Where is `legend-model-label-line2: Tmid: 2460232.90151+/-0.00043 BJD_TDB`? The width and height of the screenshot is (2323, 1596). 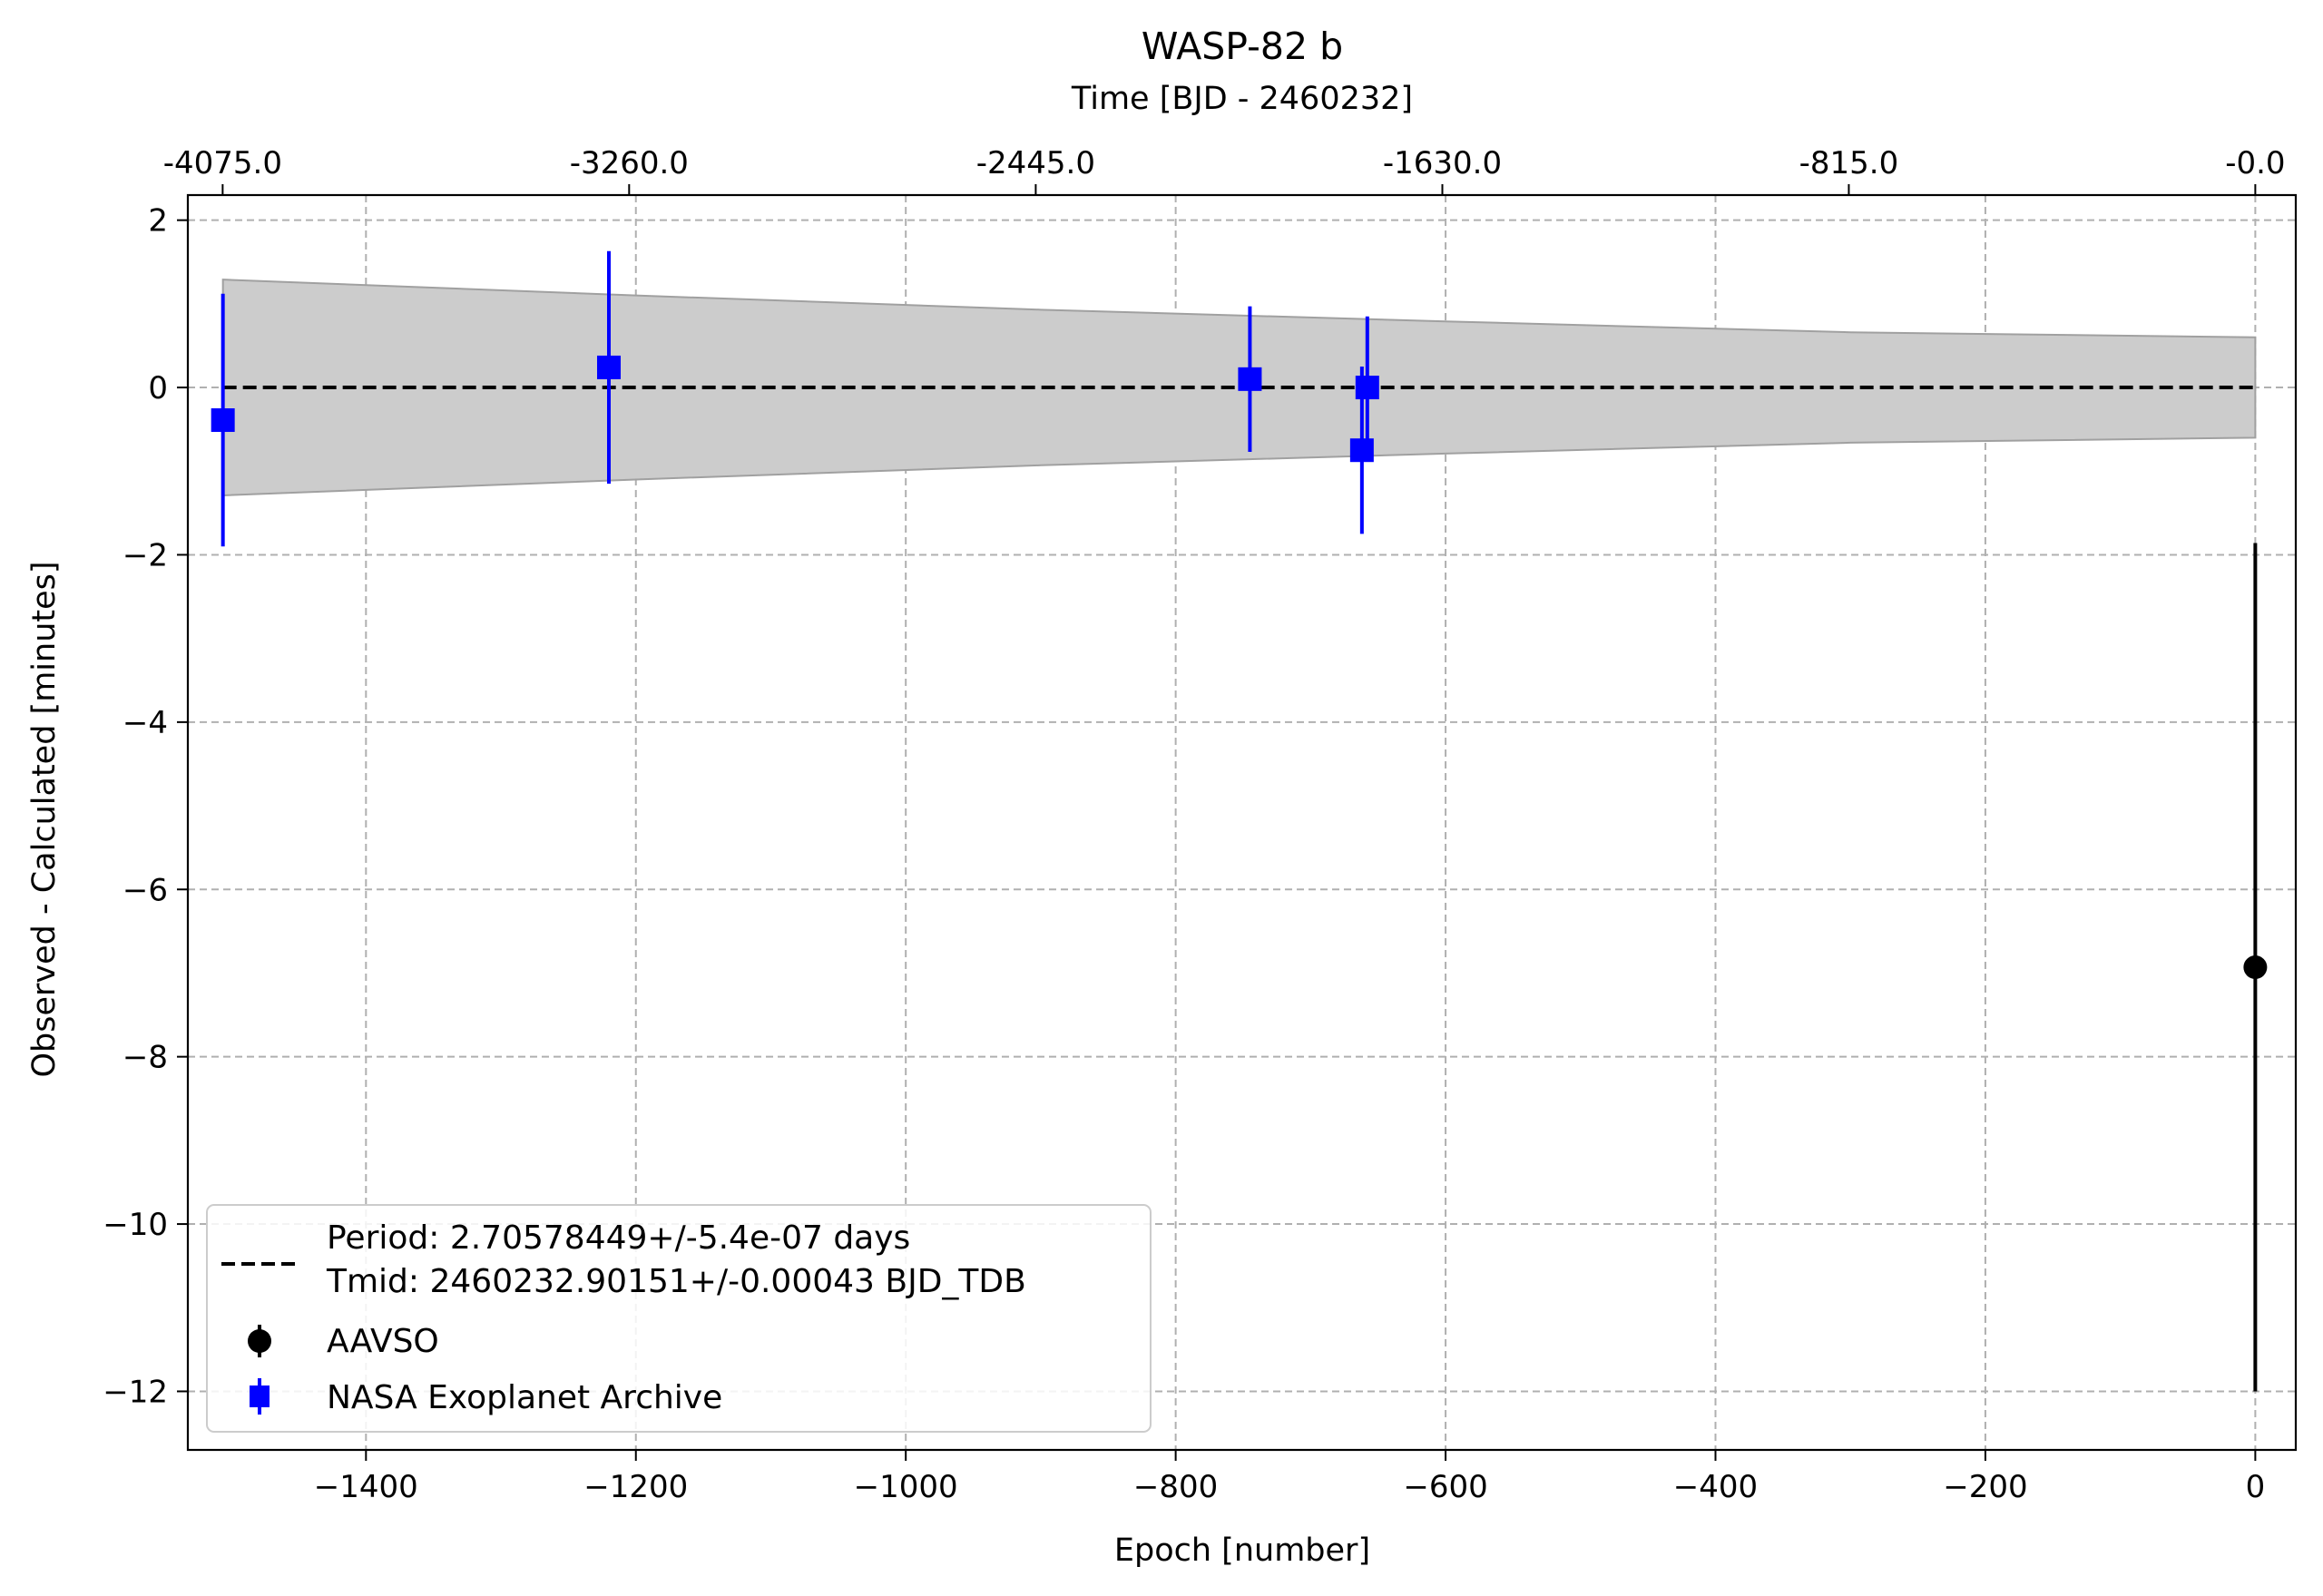
legend-model-label-line2: Tmid: 2460232.90151+/-0.00043 BJD_TDB is located at coordinates (676, 1281).